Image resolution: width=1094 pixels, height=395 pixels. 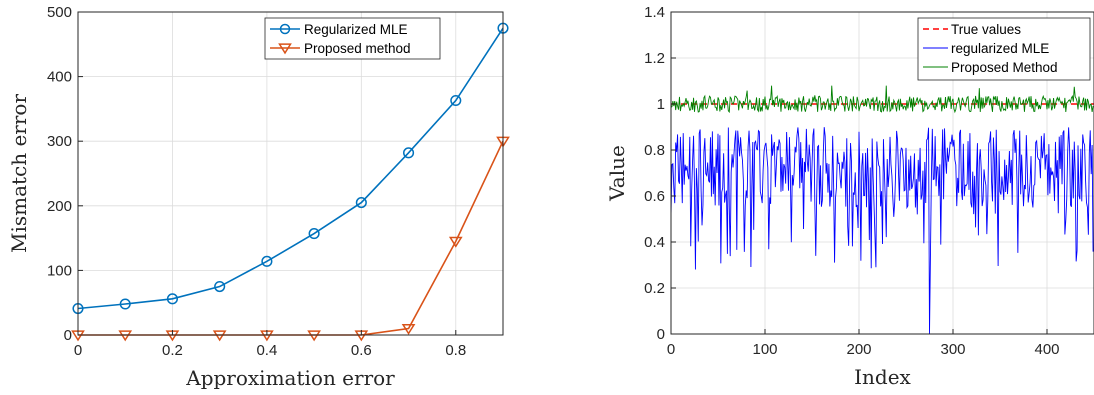 I want to click on y-tick-label: 200, so click(x=59, y=206).